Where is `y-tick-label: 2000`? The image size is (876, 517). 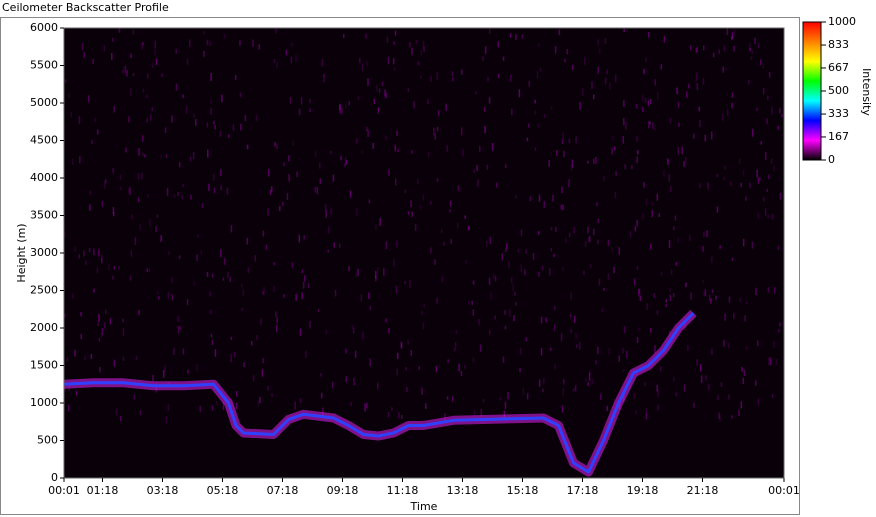
y-tick-label: 2000 is located at coordinates (44, 327).